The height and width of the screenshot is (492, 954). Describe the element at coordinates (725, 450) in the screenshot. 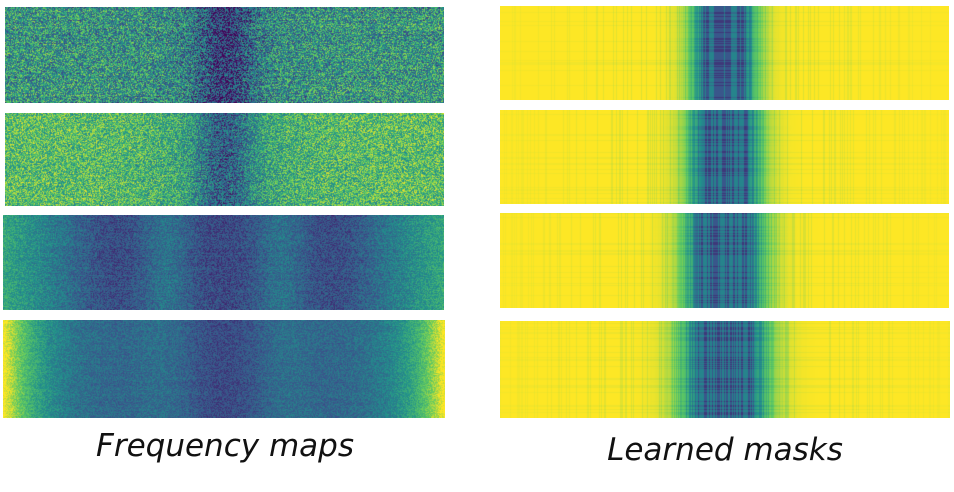

I see `learned-masks-caption: Learned masks` at that location.